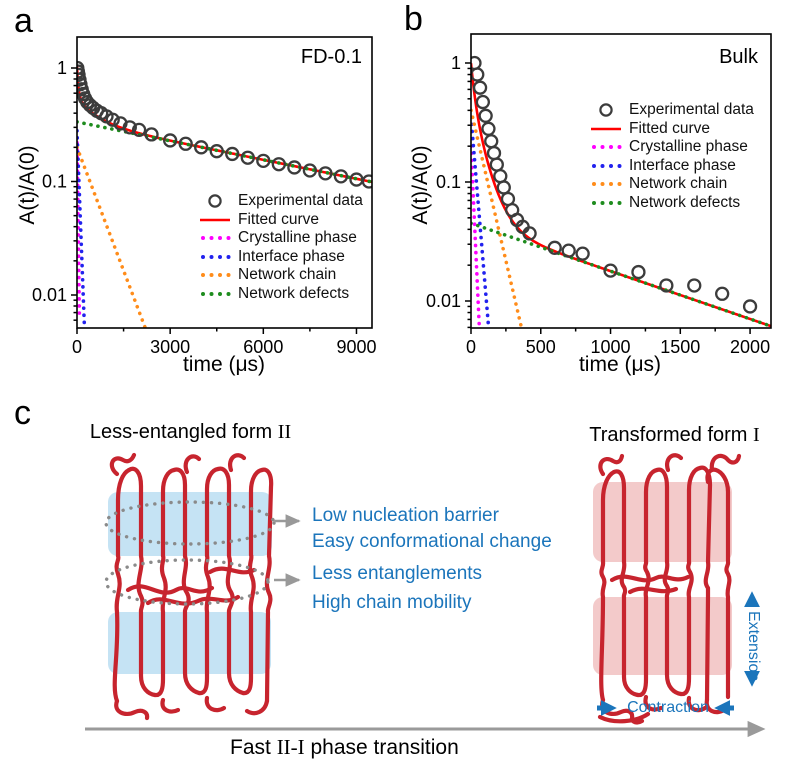 The height and width of the screenshot is (779, 798). I want to click on form1-lamella-top, so click(662, 522).